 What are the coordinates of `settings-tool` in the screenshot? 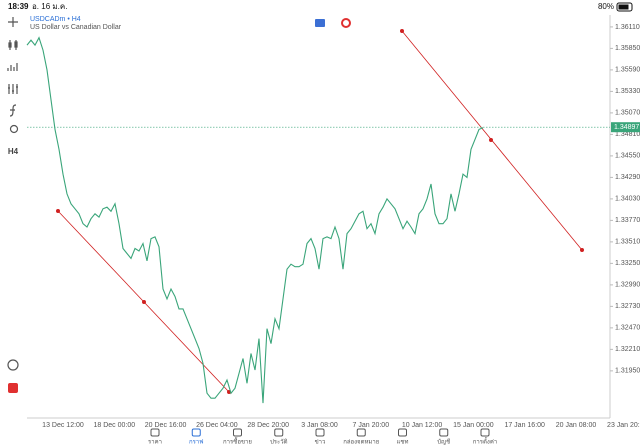 It's located at (13, 89).